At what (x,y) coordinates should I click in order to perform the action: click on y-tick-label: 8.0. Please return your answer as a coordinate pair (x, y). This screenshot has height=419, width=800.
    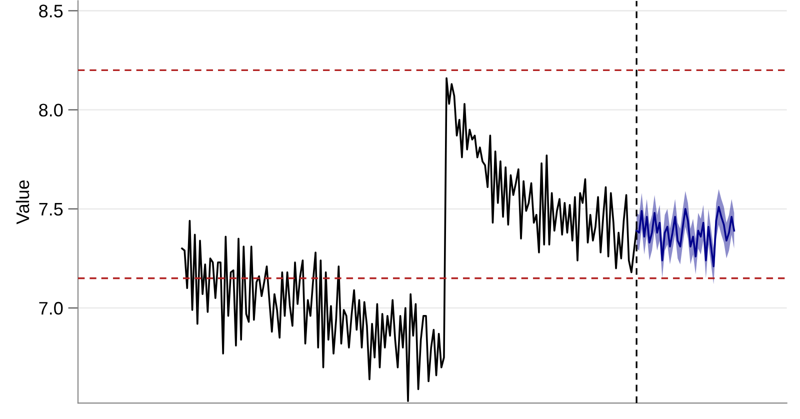
    Looking at the image, I should click on (51, 110).